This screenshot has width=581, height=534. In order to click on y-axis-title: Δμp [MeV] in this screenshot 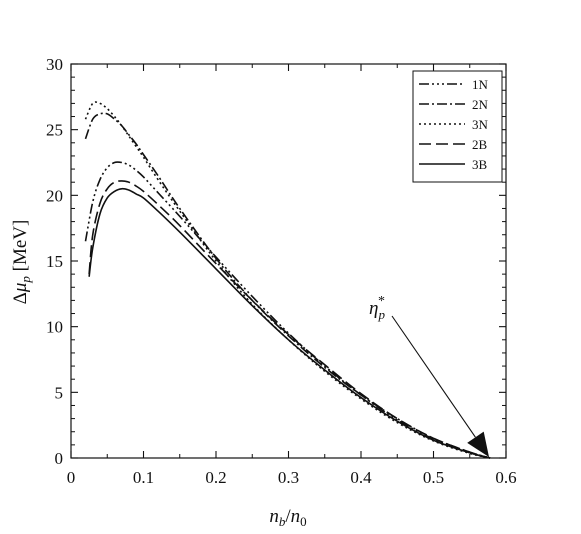, I will do `click(21, 262)`.